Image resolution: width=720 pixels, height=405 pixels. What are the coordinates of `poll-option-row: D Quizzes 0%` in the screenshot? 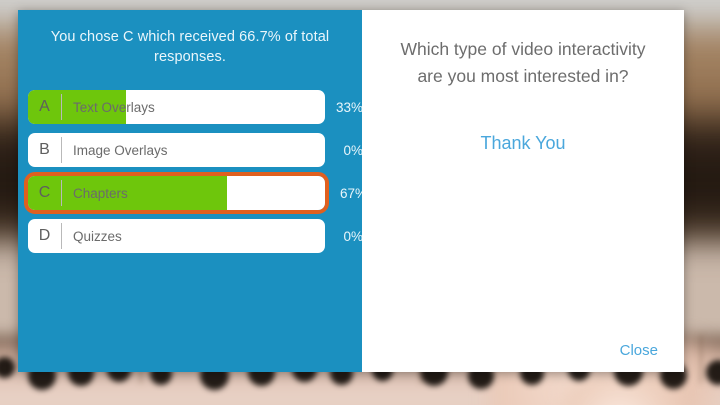 It's located at (195, 236).